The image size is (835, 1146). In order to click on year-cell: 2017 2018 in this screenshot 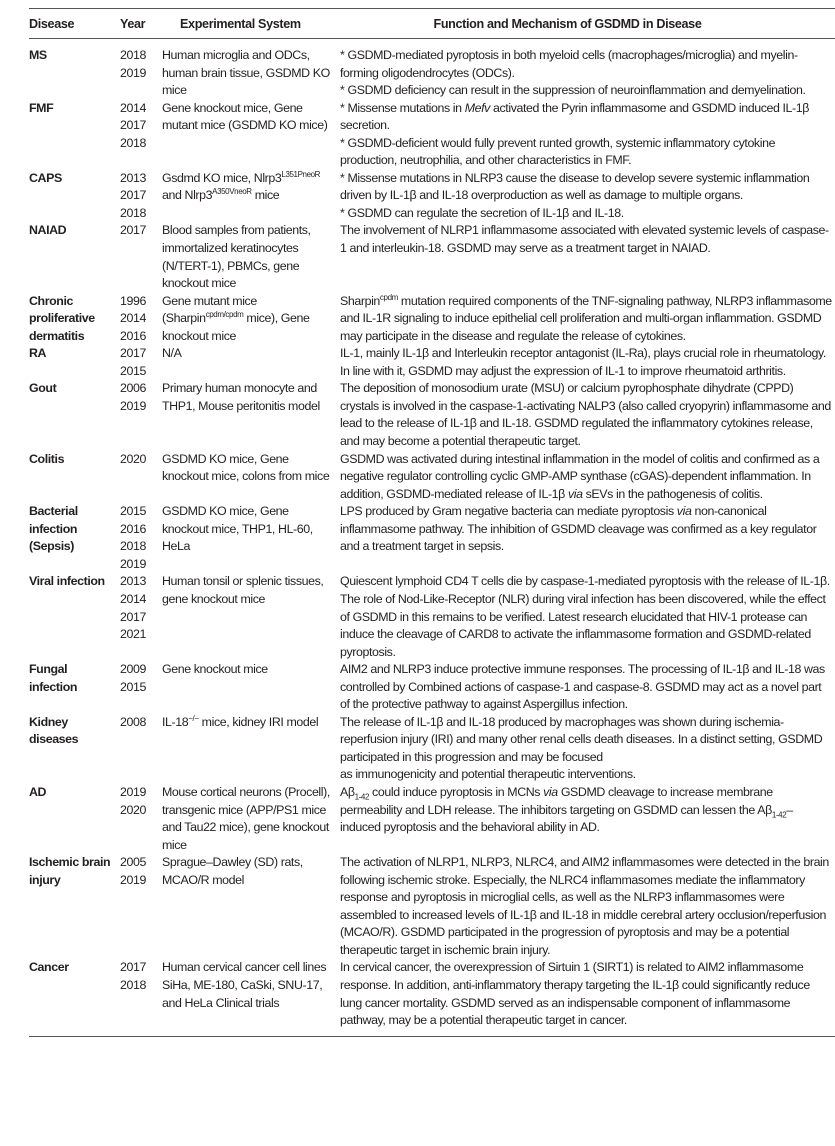, I will do `click(141, 994)`.